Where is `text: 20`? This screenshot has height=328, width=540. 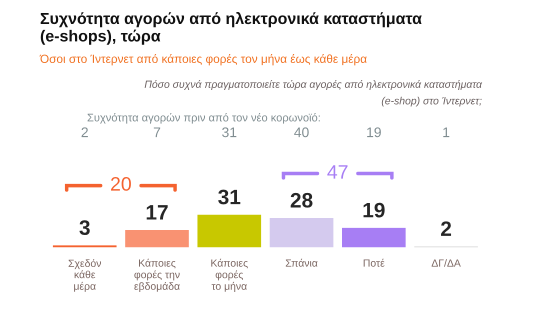 text: 20 is located at coordinates (121, 184).